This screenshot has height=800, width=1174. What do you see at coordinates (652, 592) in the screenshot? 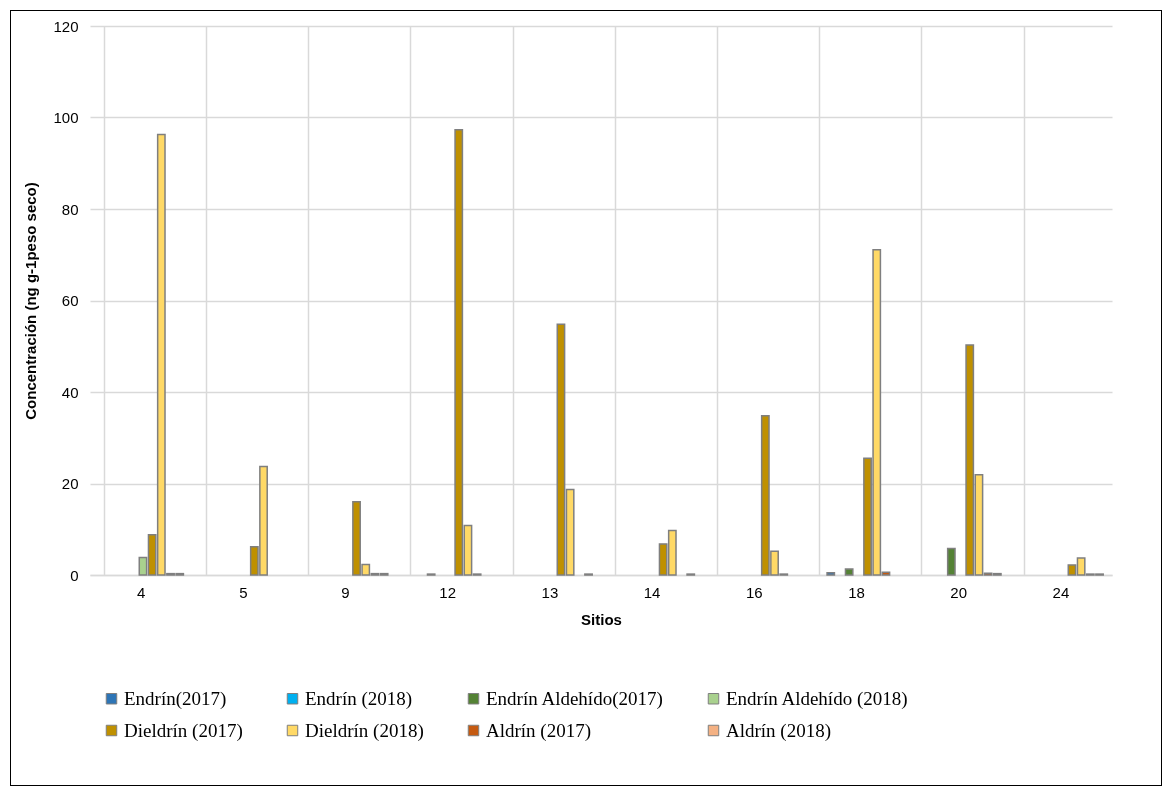
I see `x-tick-label: 14` at bounding box center [652, 592].